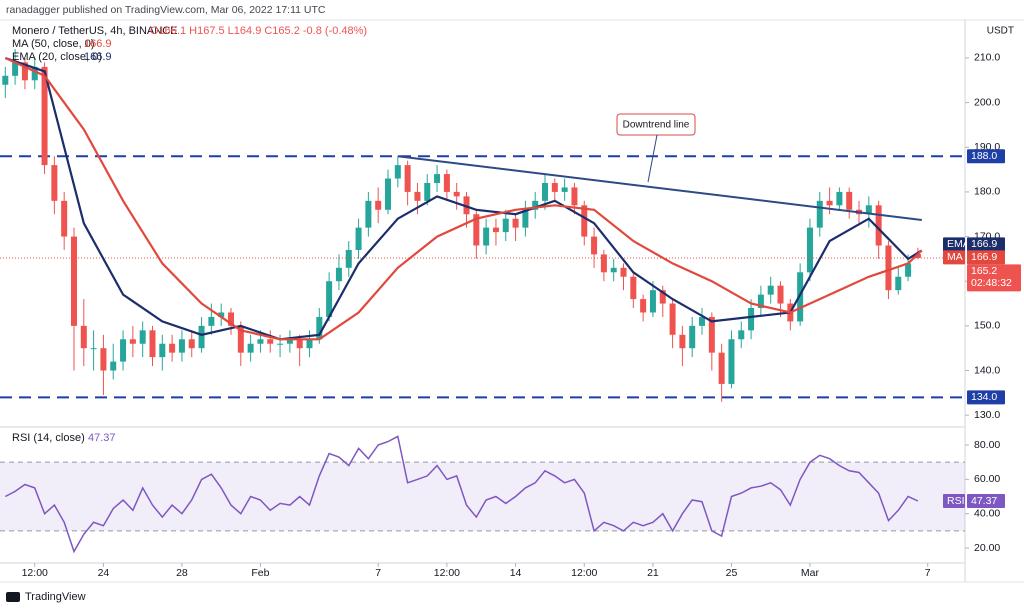 The width and height of the screenshot is (1024, 609). Describe the element at coordinates (732, 573) in the screenshot. I see `x-tick-label: 25` at that location.